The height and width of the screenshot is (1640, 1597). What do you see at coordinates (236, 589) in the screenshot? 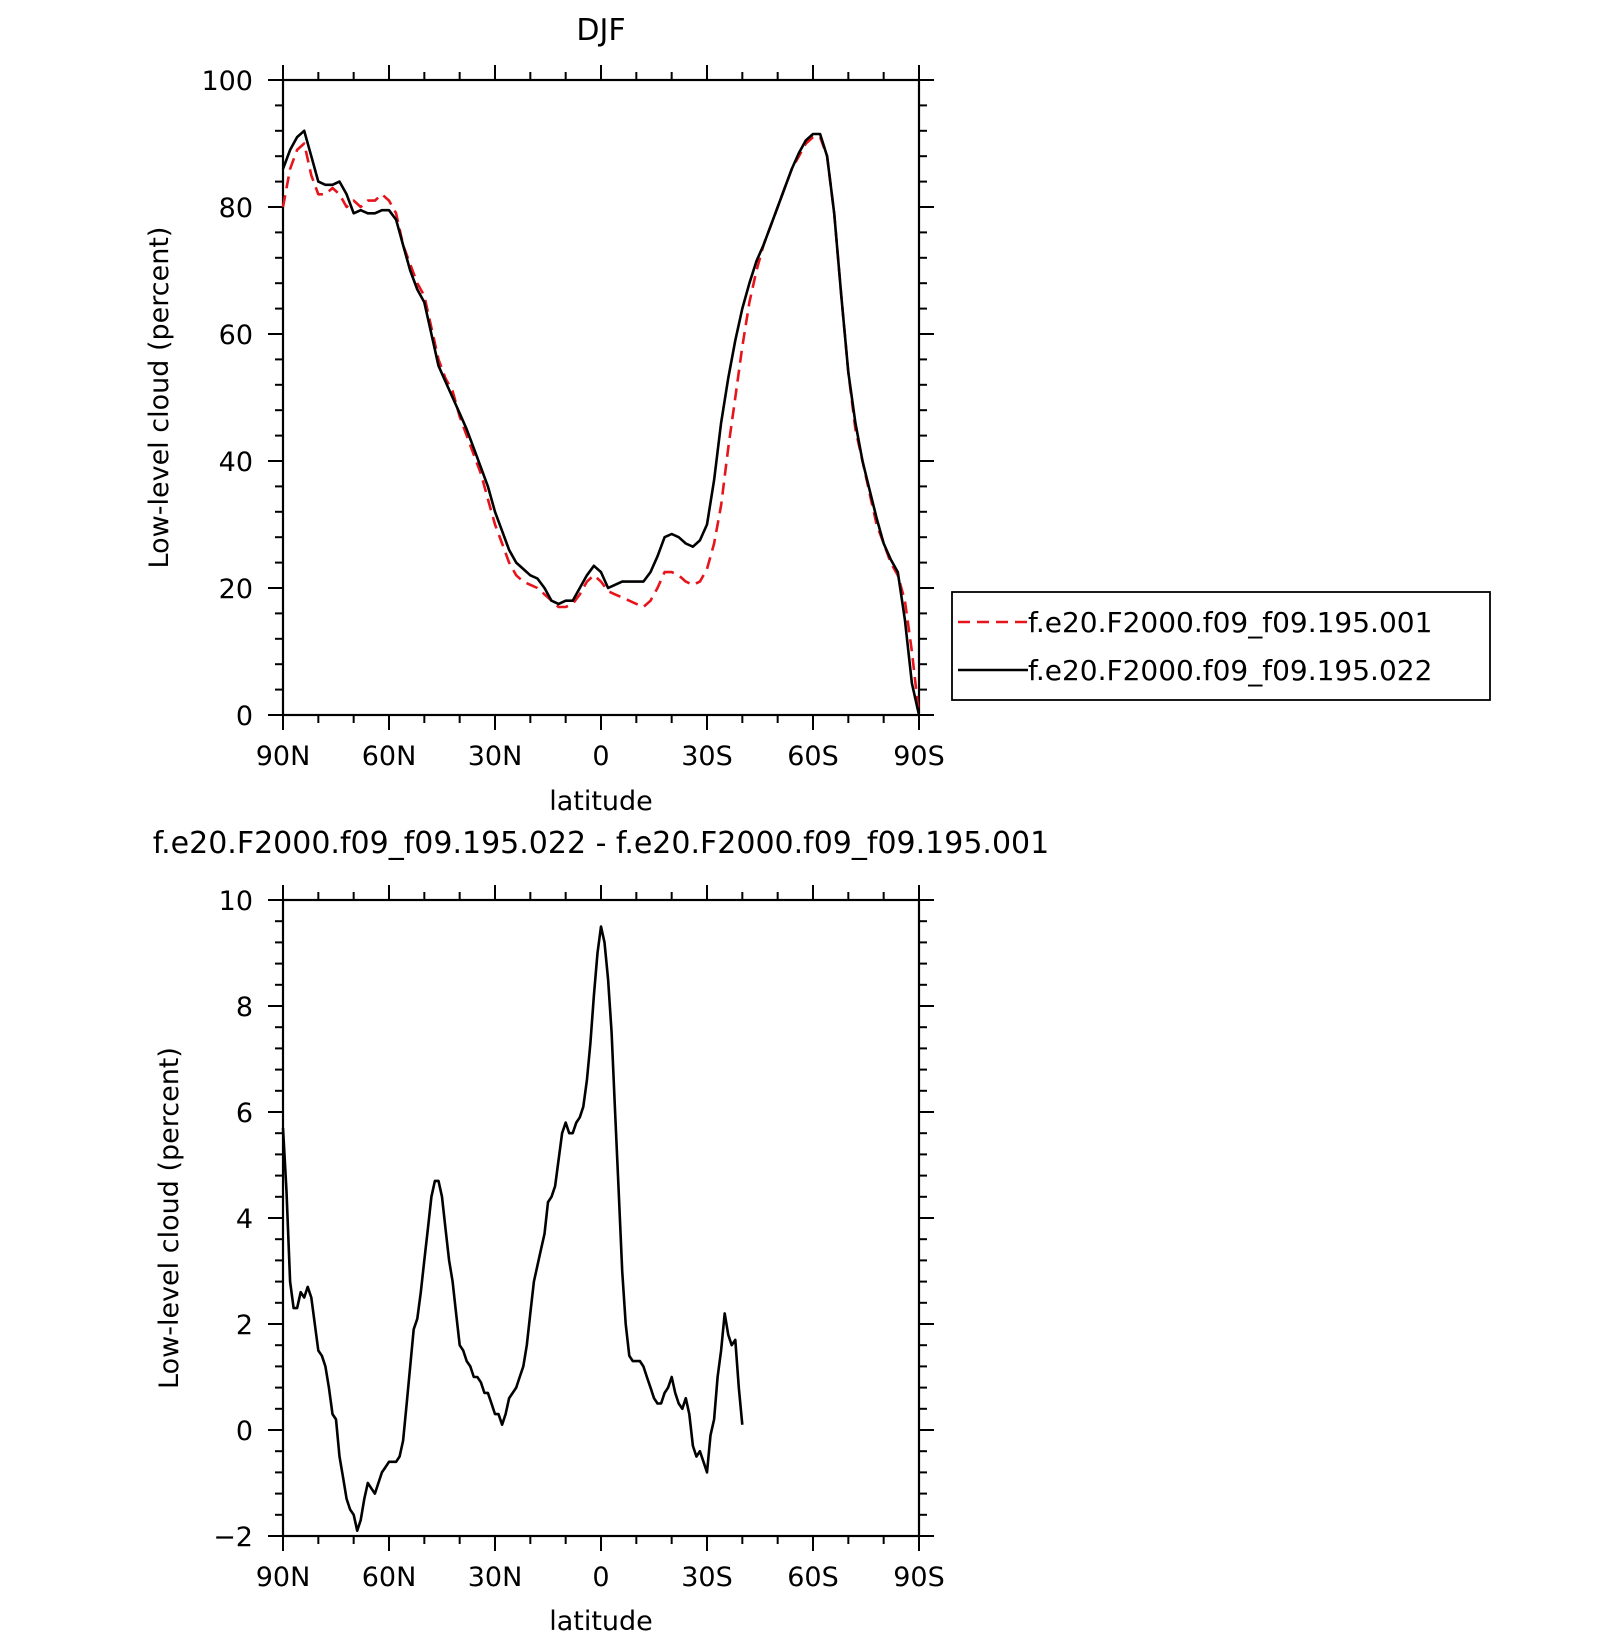
I see `y-tick-label: 20` at bounding box center [236, 589].